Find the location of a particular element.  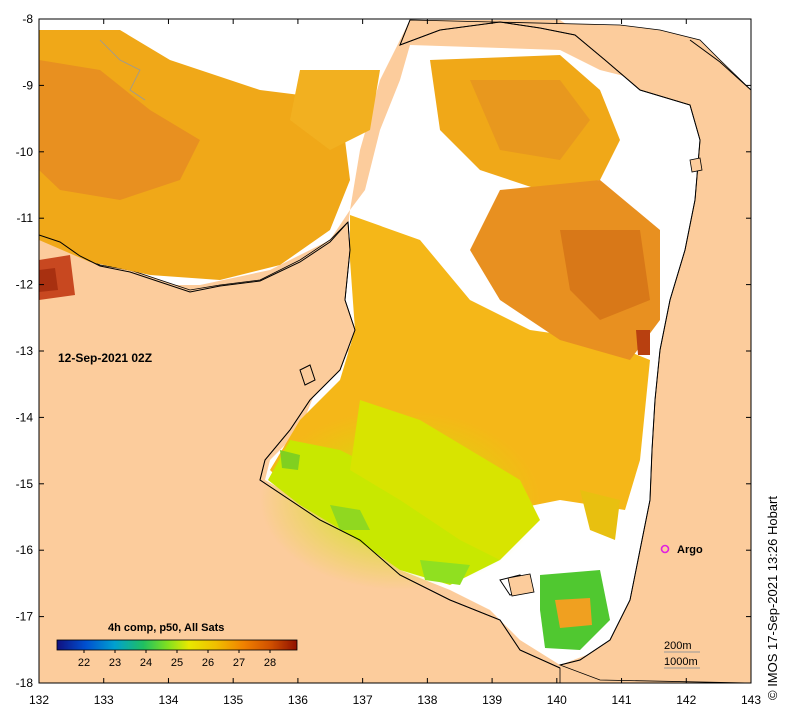

y-tick-label: -13 is located at coordinates (25, 351).